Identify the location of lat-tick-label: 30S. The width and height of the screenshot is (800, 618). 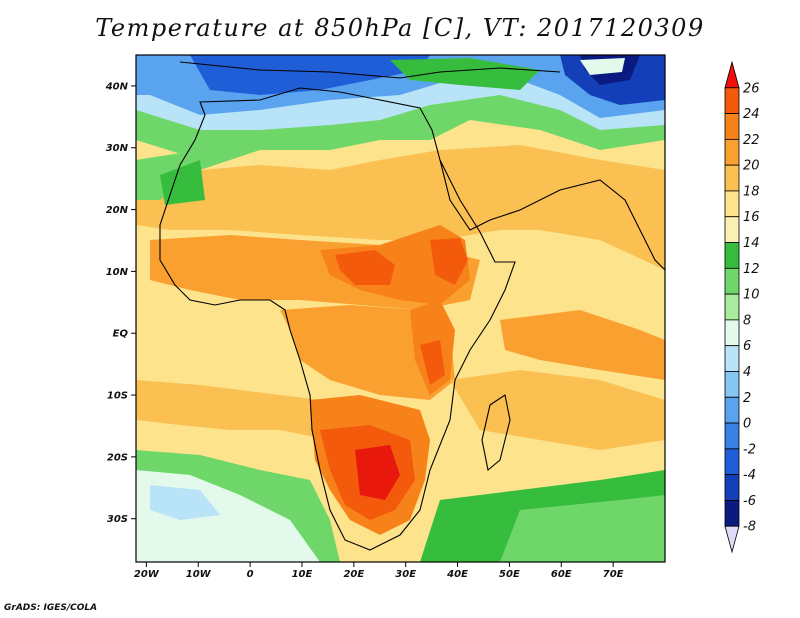
(117, 519).